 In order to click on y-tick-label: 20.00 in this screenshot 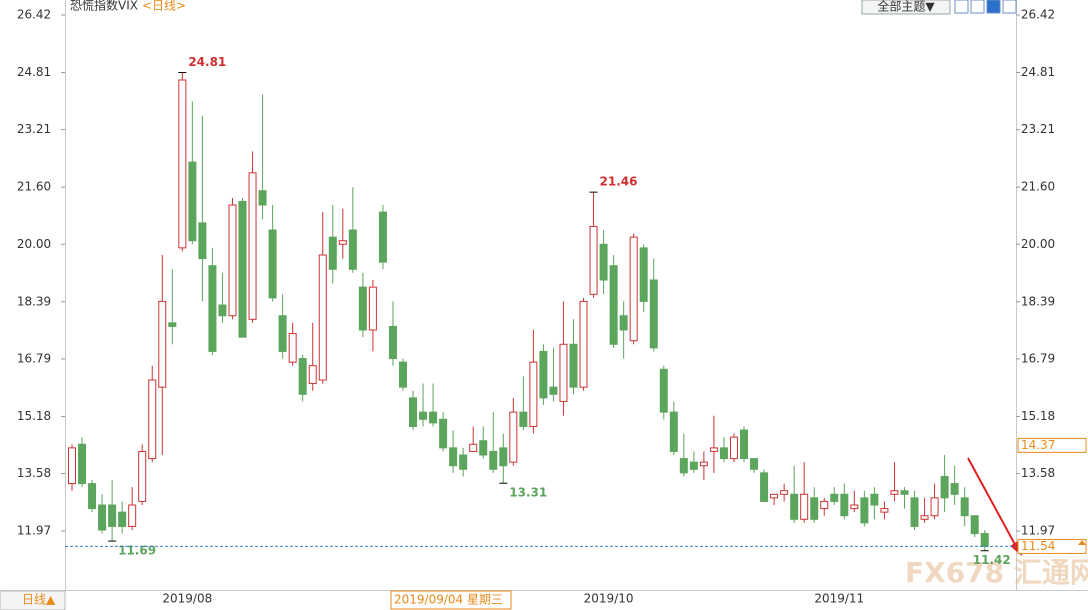, I will do `click(34, 244)`.